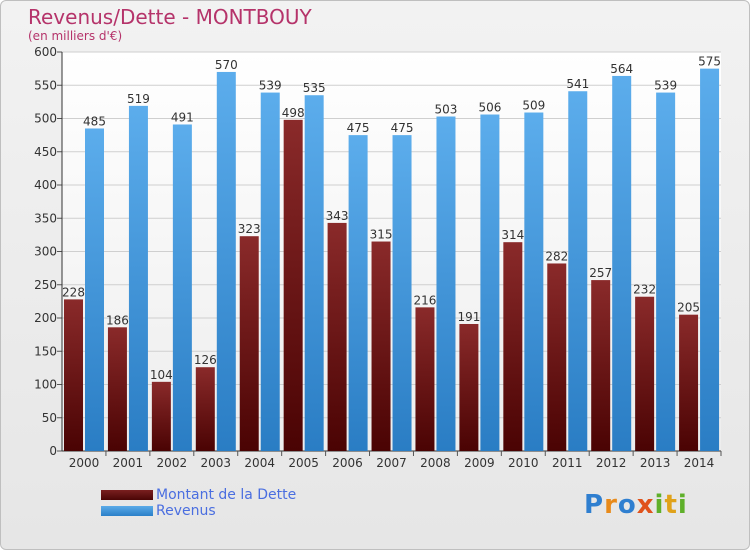 This screenshot has width=750, height=550. I want to click on proxiti-logo: Proxiti, so click(636, 505).